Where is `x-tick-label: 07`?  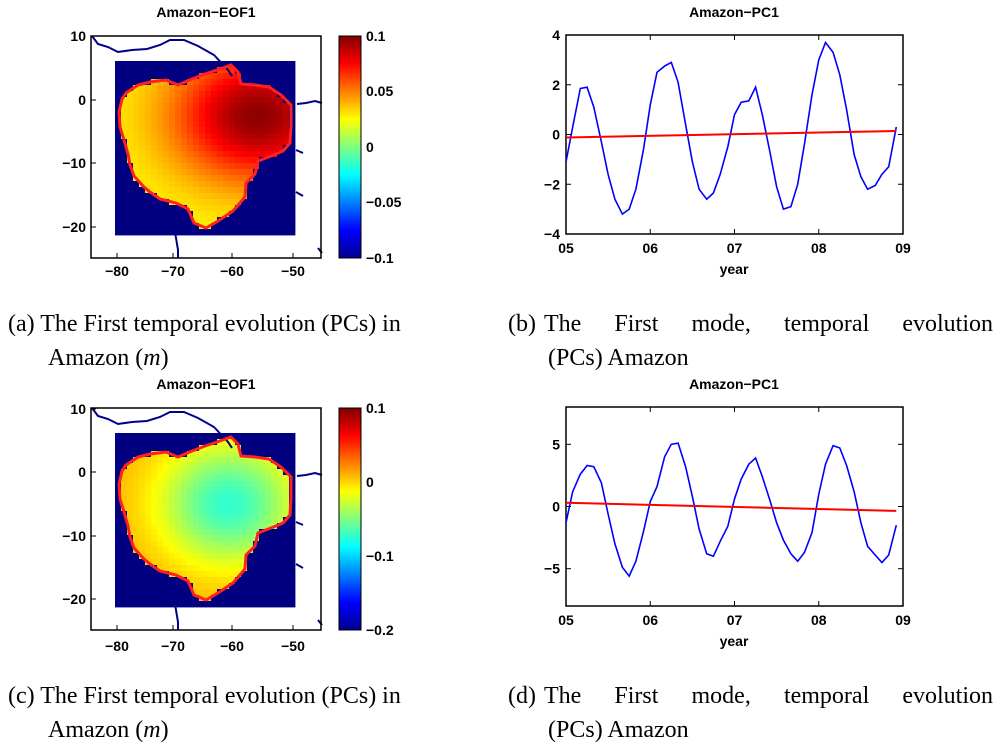
x-tick-label: 07 is located at coordinates (735, 620).